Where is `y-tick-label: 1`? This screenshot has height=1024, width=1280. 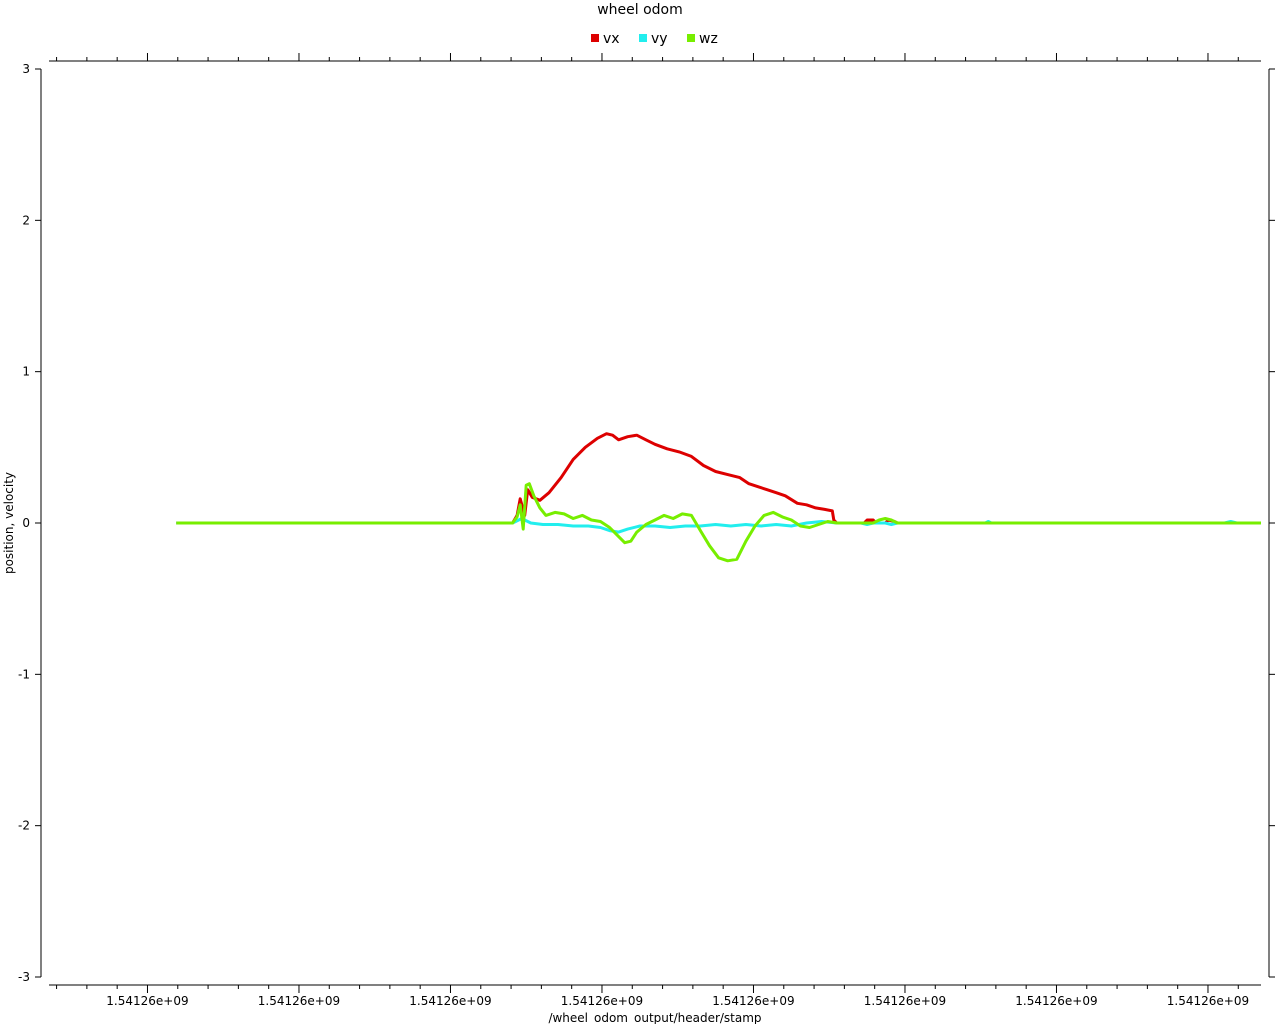
y-tick-label: 1 is located at coordinates (26, 372).